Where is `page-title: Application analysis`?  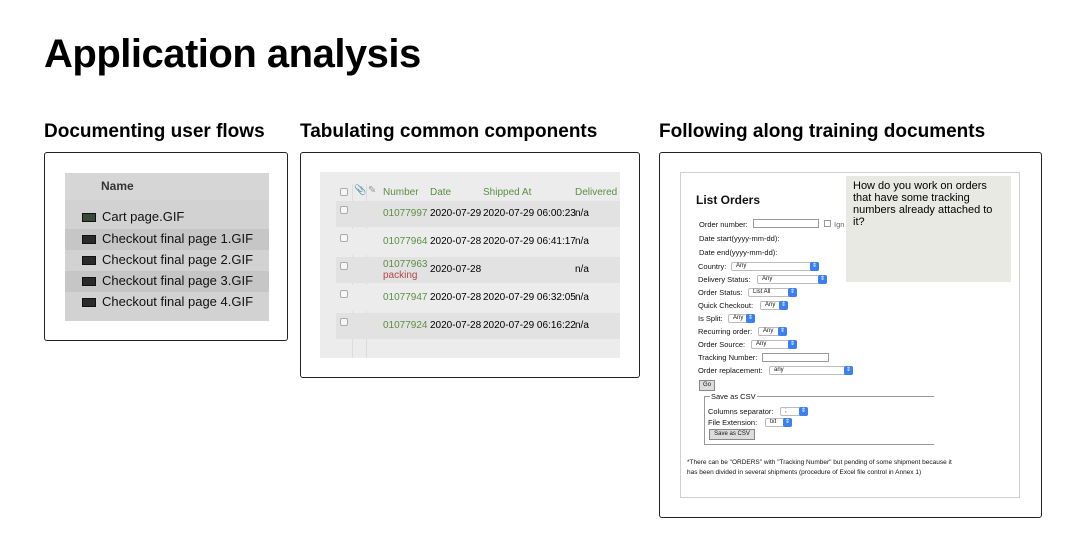 page-title: Application analysis is located at coordinates (232, 54).